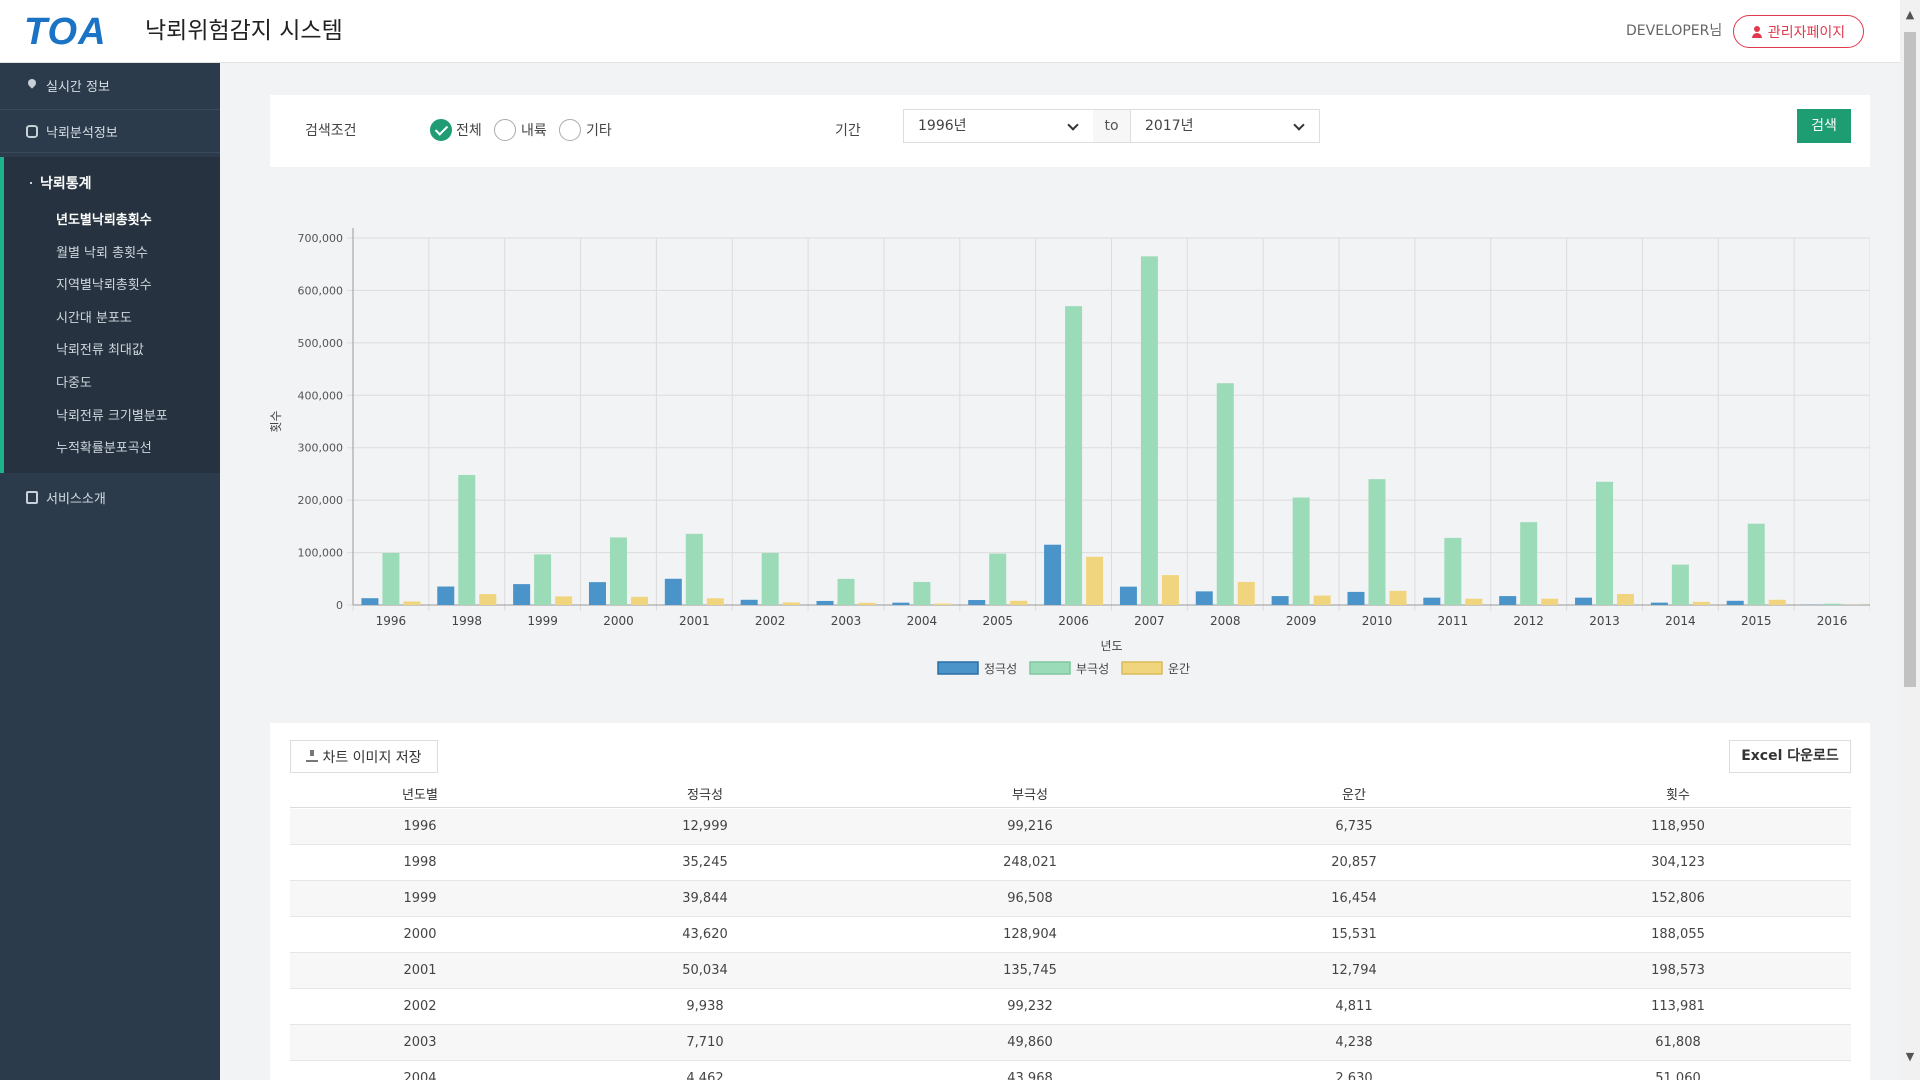  Describe the element at coordinates (1756, 31) in the screenshot. I see `person-icon` at that location.